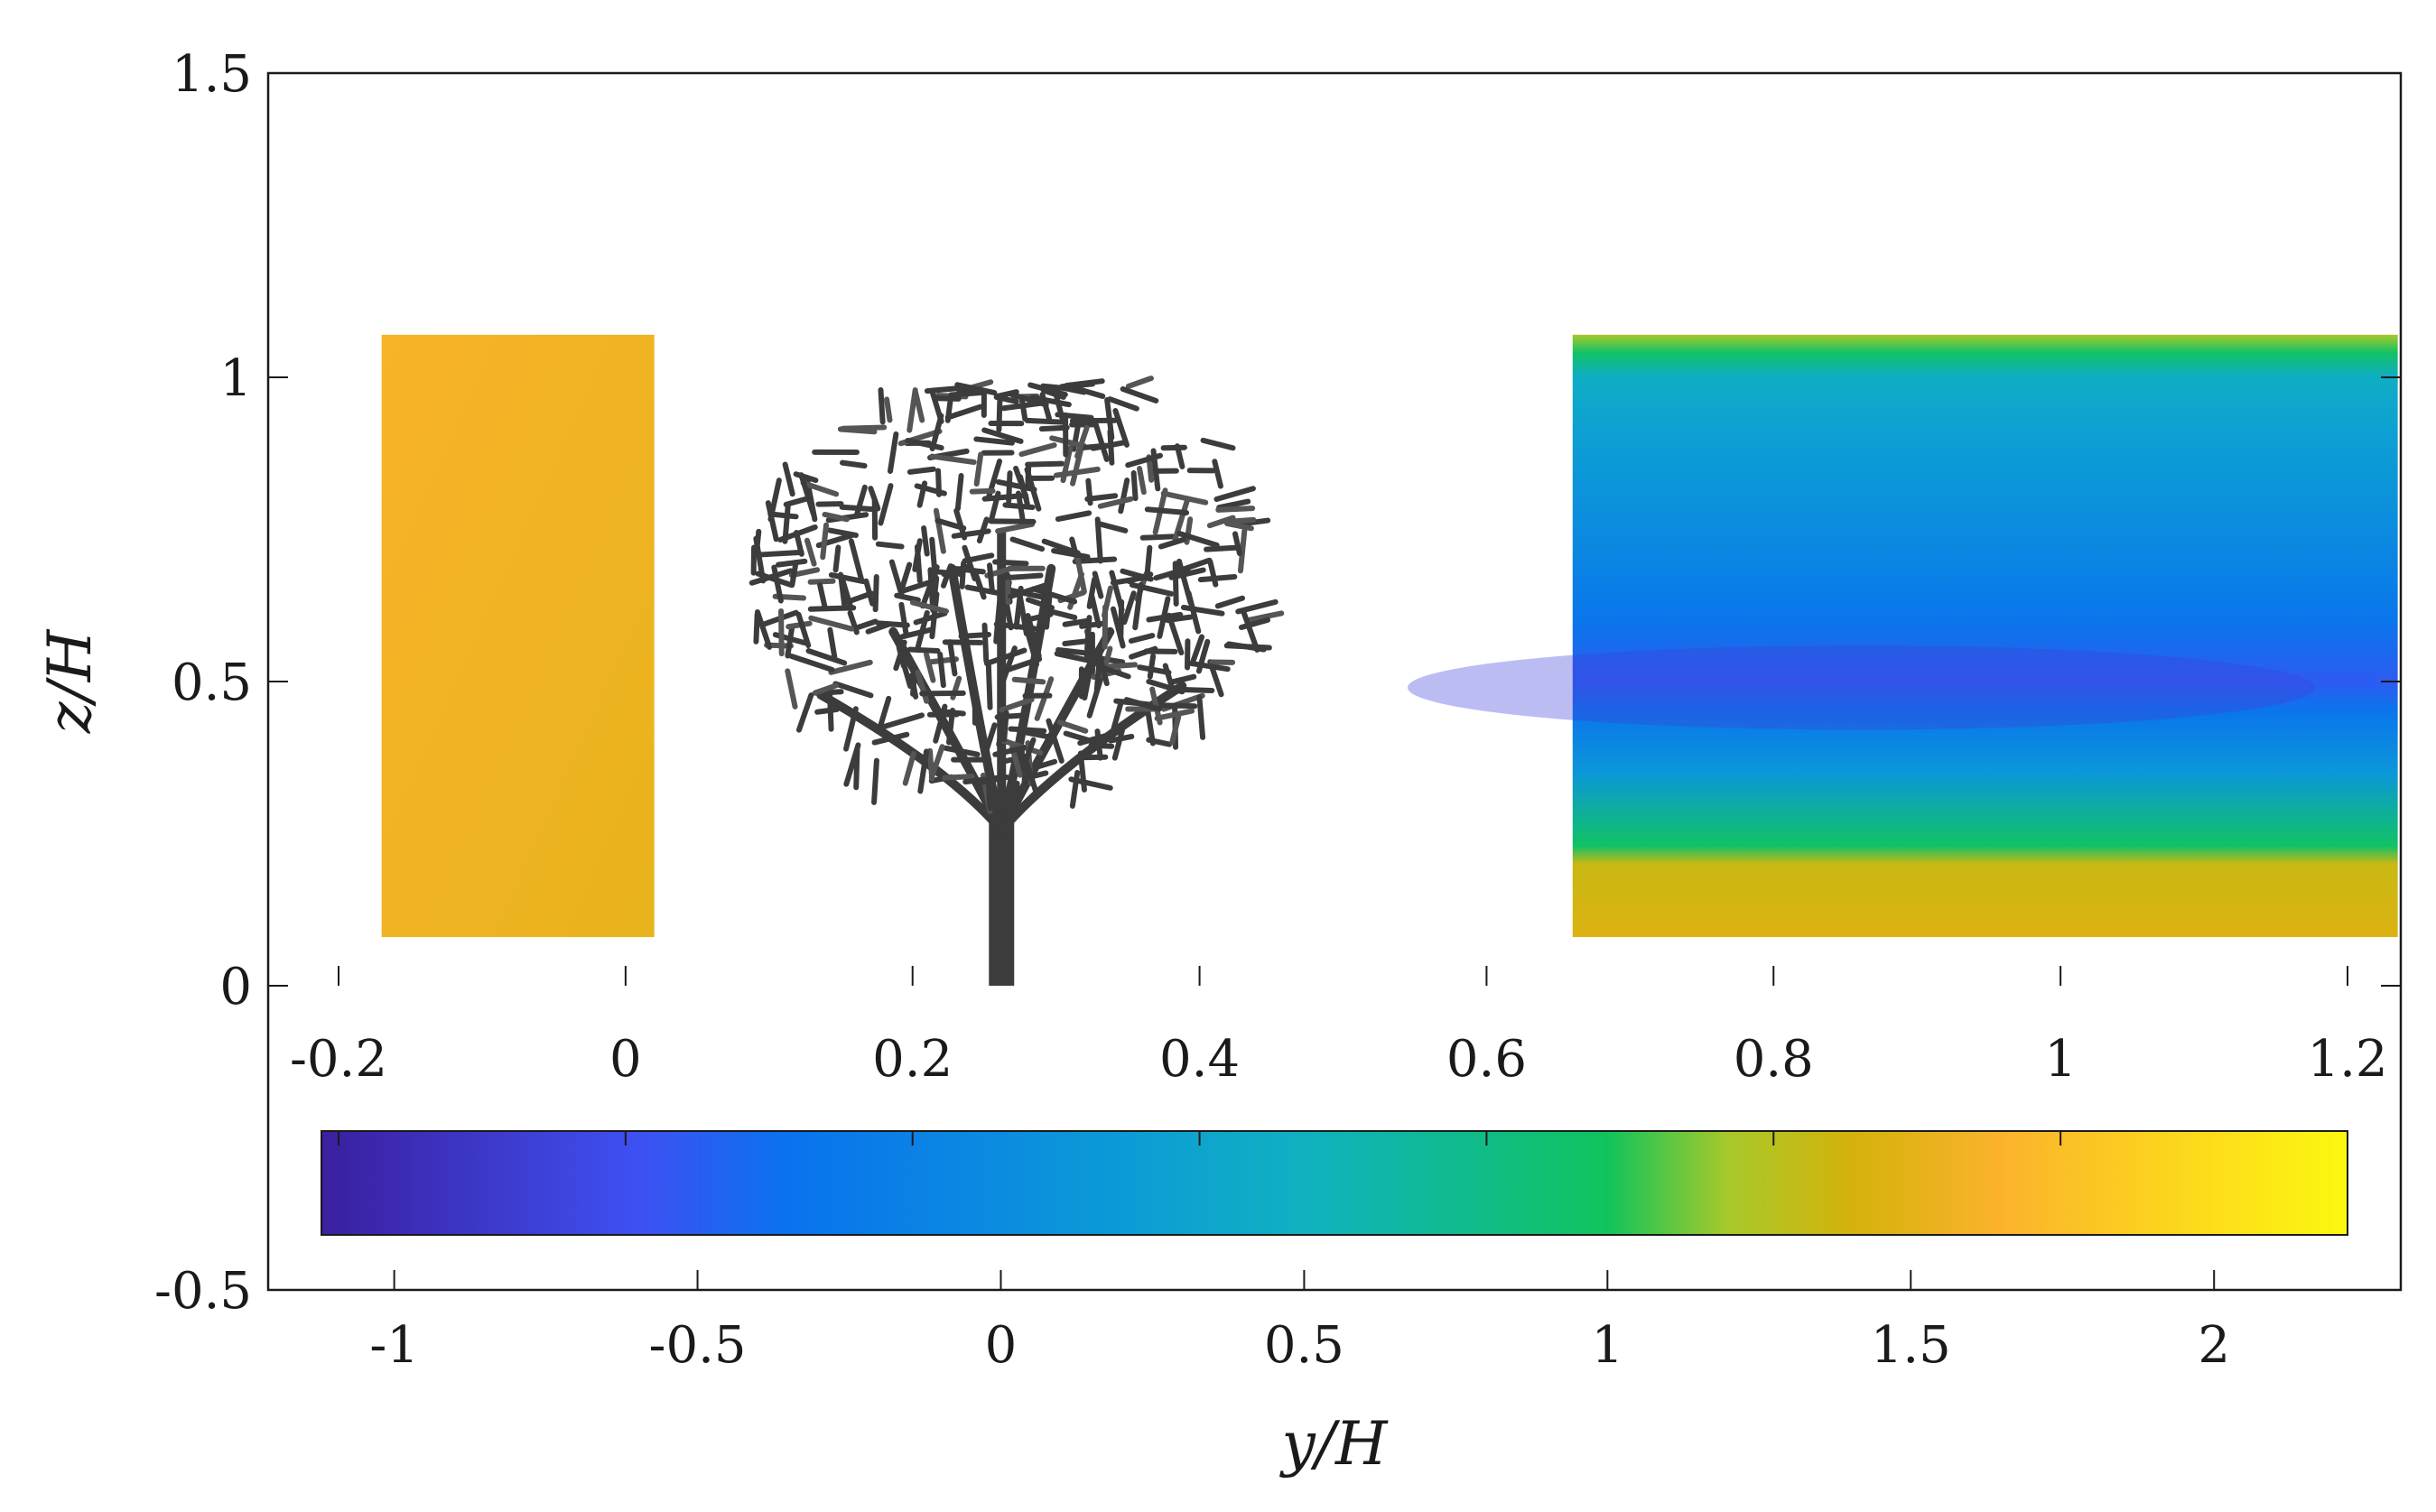 Image resolution: width=2436 pixels, height=1512 pixels. Describe the element at coordinates (1333, 1444) in the screenshot. I see `x-axis-title: y/H` at that location.